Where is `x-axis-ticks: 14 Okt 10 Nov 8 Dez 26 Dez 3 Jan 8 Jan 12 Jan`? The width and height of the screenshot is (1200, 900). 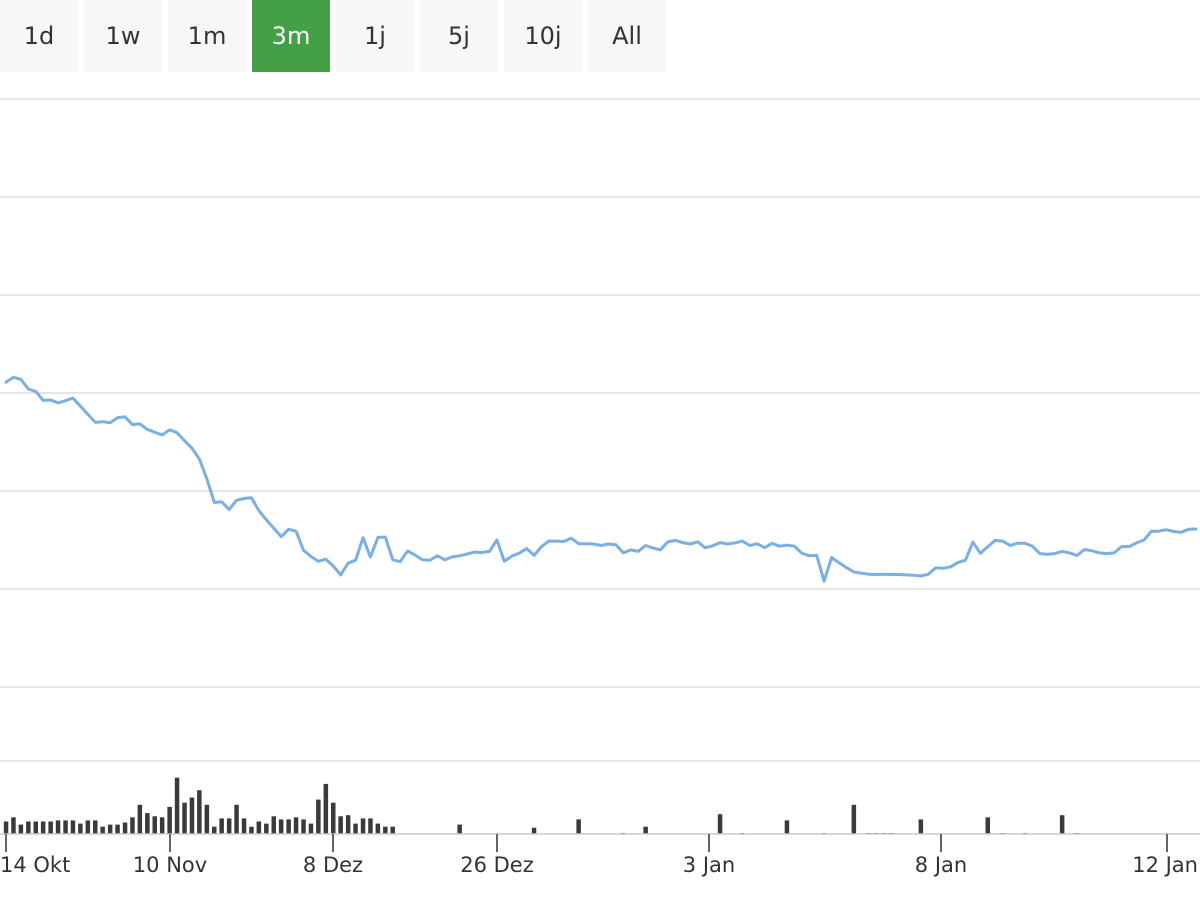
x-axis-ticks: 14 Okt 10 Nov 8 Dez 26 Dez 3 Jan 8 Jan 12 Jan is located at coordinates (599, 855).